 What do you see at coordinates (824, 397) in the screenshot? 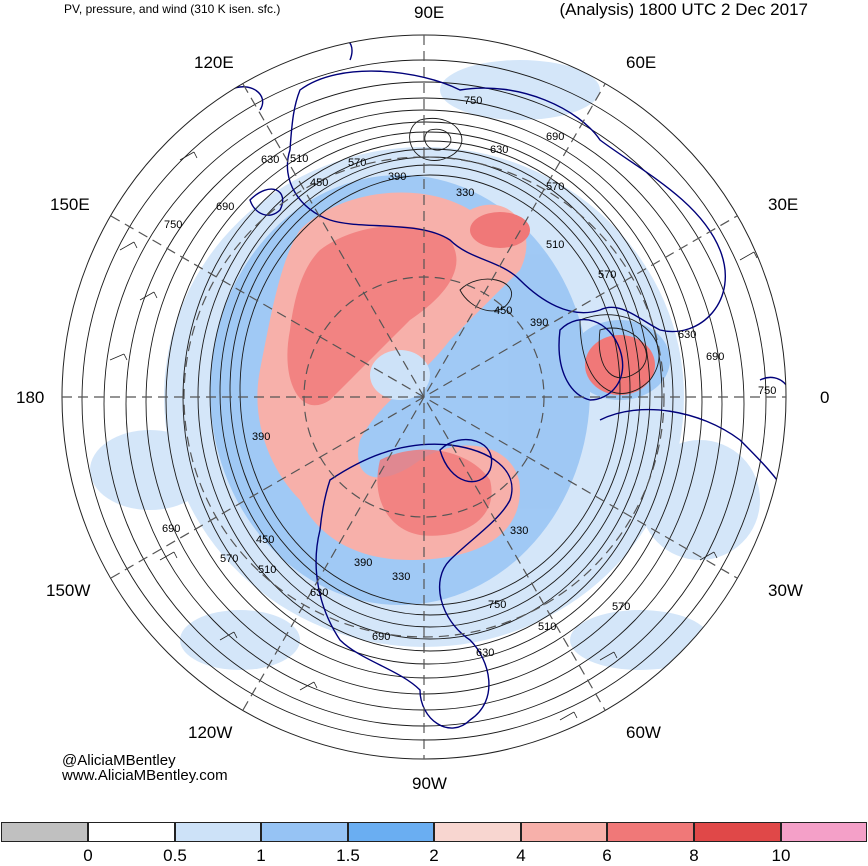
I see `lon-label-0: 0` at bounding box center [824, 397].